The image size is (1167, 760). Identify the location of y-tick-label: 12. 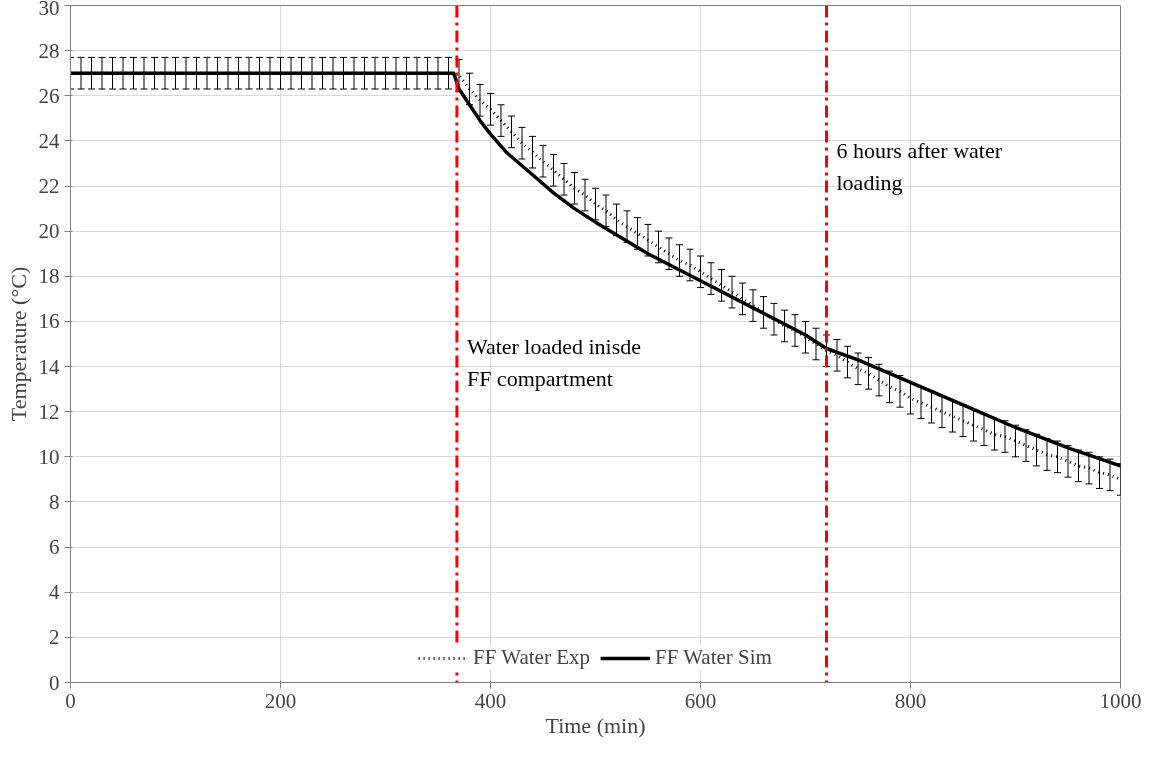
(49, 411).